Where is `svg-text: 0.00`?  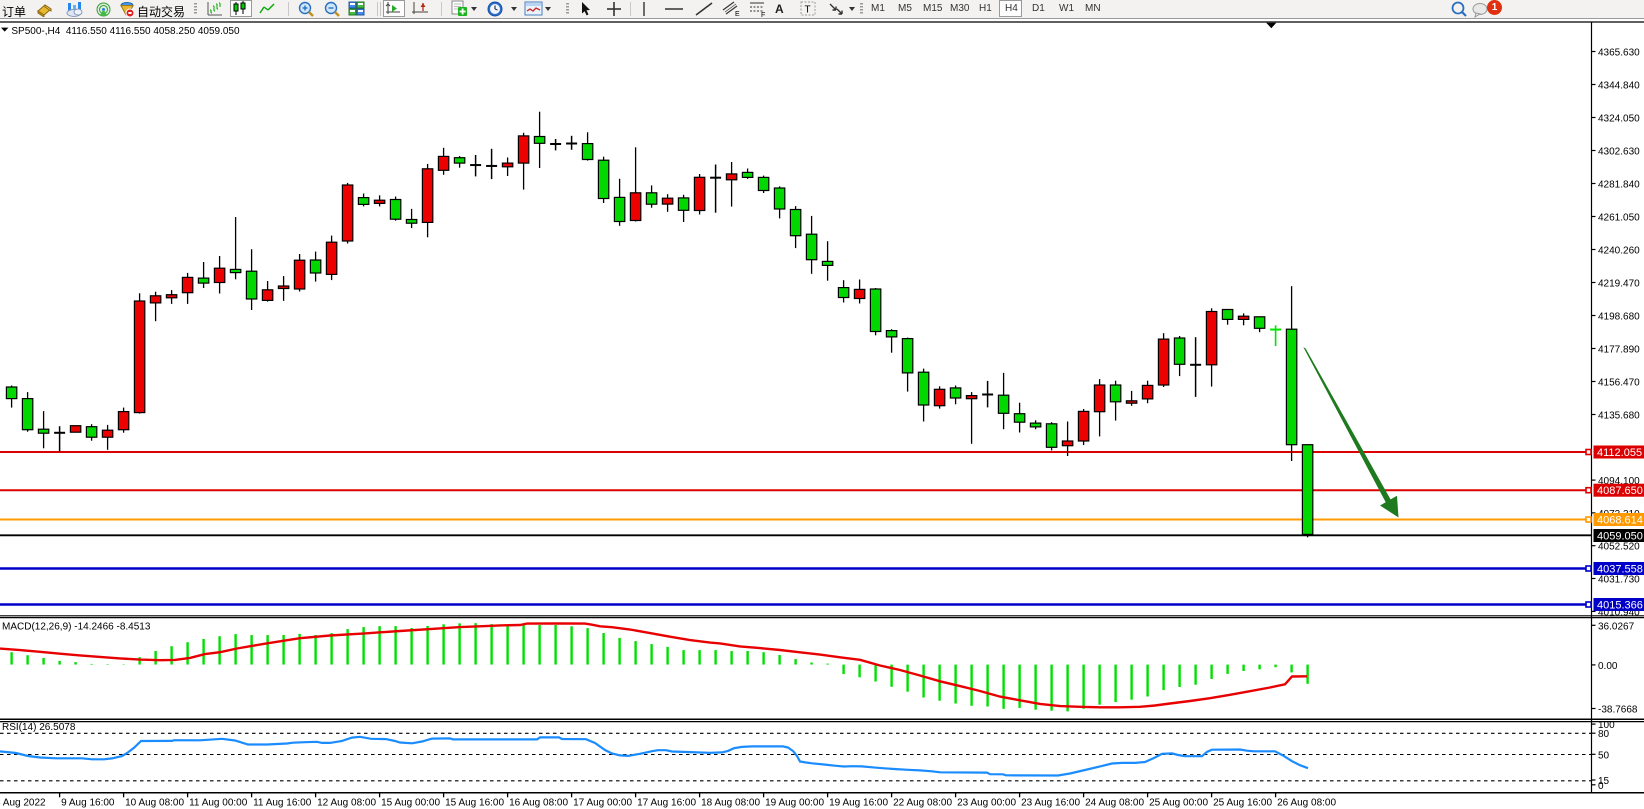 svg-text: 0.00 is located at coordinates (1608, 666).